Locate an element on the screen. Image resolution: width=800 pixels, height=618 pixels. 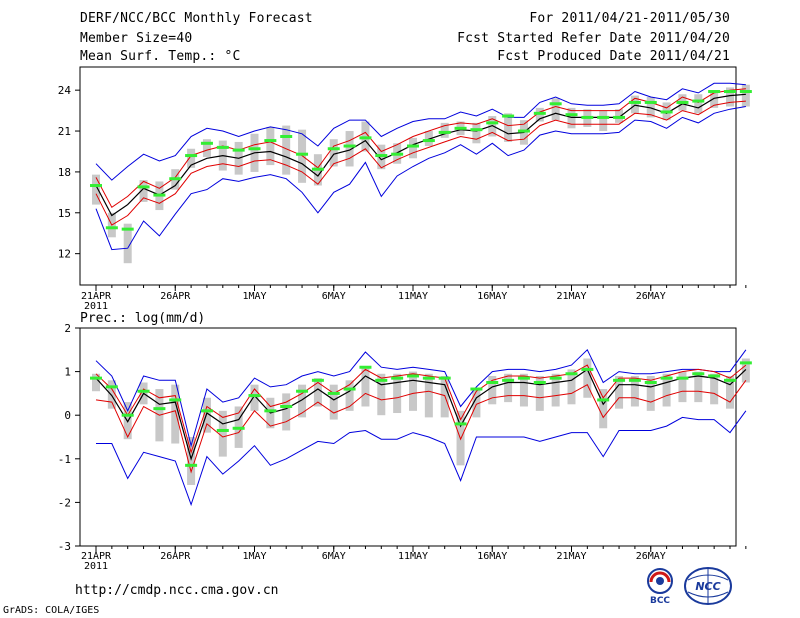
ensemble-max-line is located at coordinates (420, 131).